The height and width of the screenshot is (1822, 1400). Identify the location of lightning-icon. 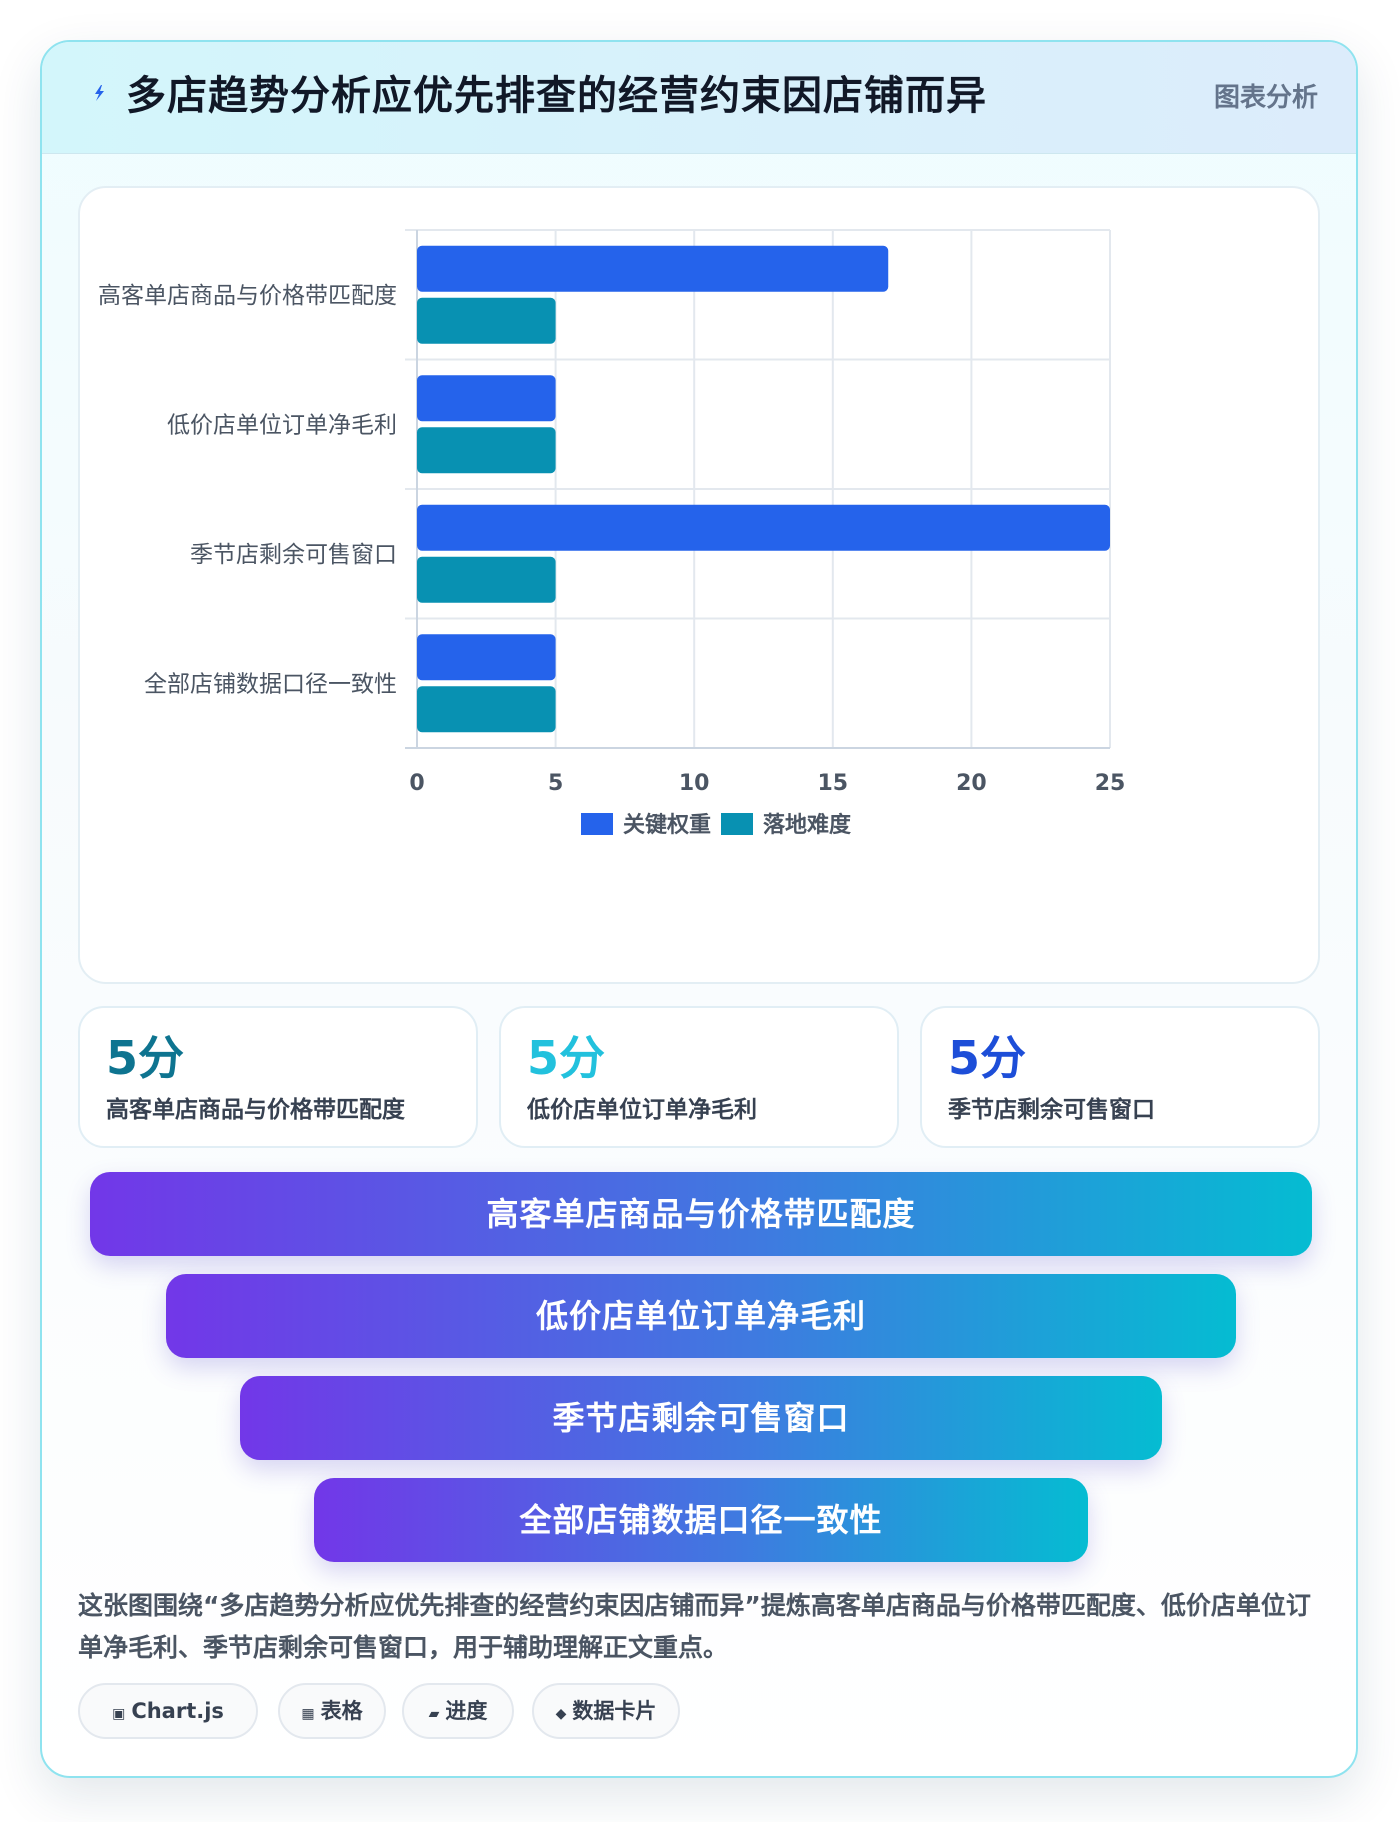
(99, 93).